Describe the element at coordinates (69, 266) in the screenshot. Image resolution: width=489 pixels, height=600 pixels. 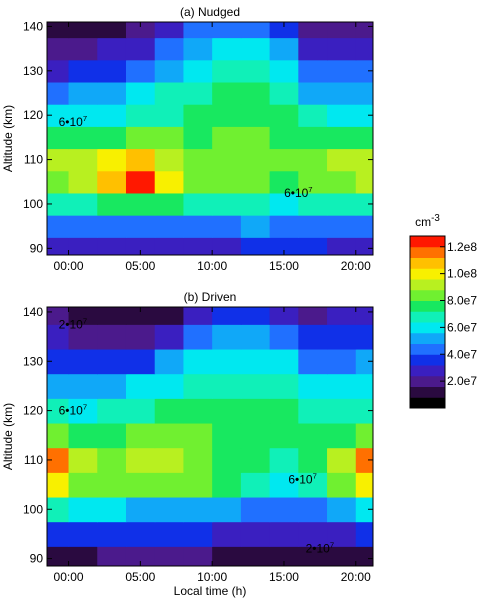
I see `x-tick-label: 00:00` at that location.